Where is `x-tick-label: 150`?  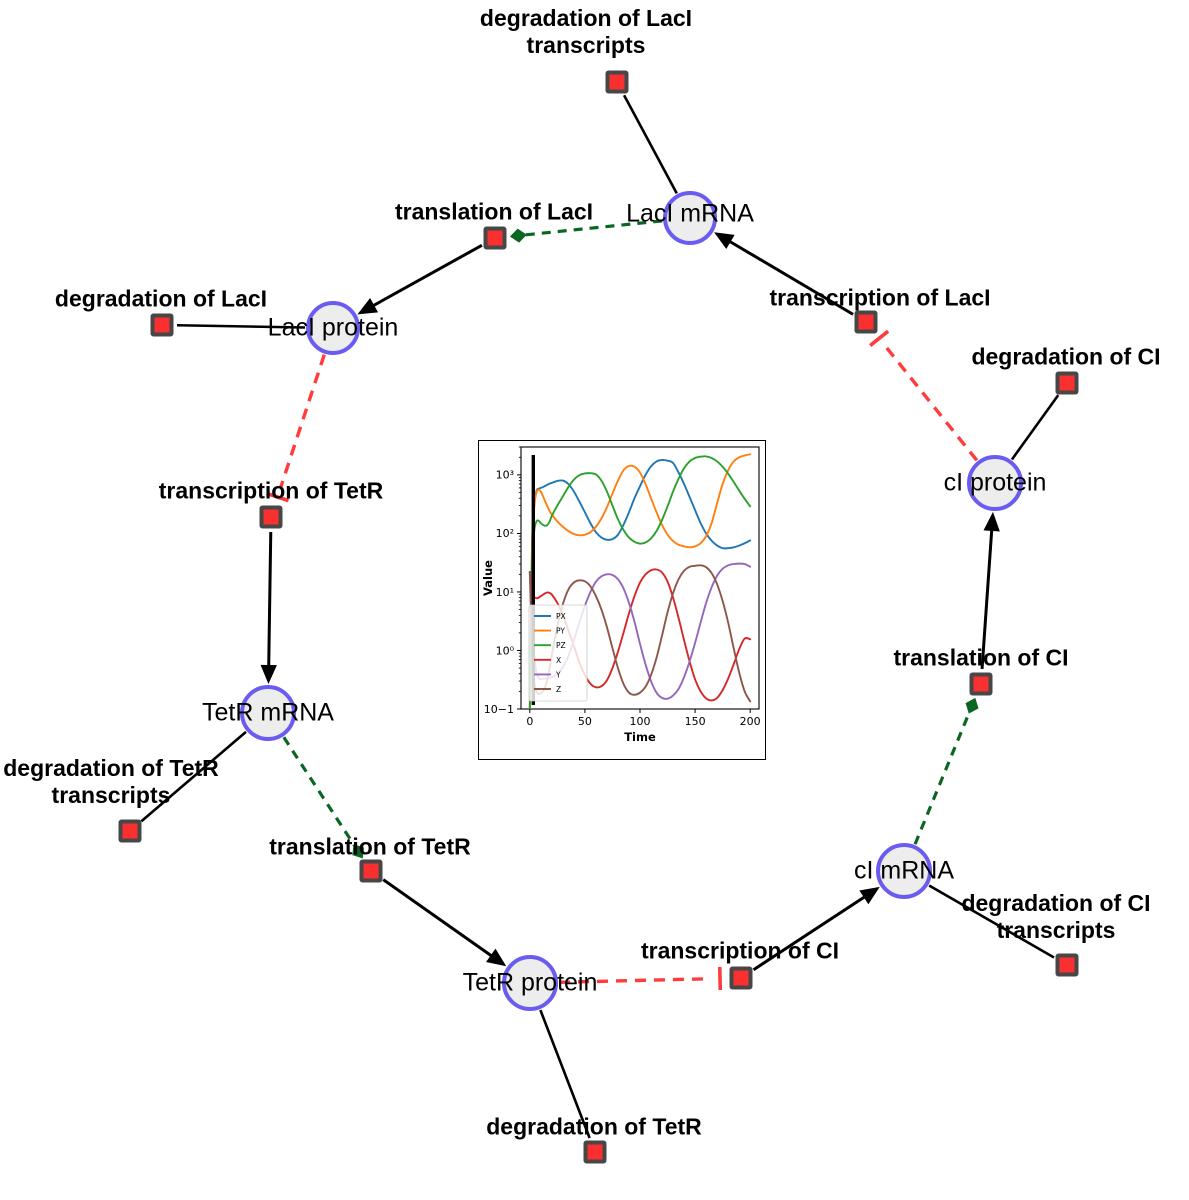
x-tick-label: 150 is located at coordinates (695, 721).